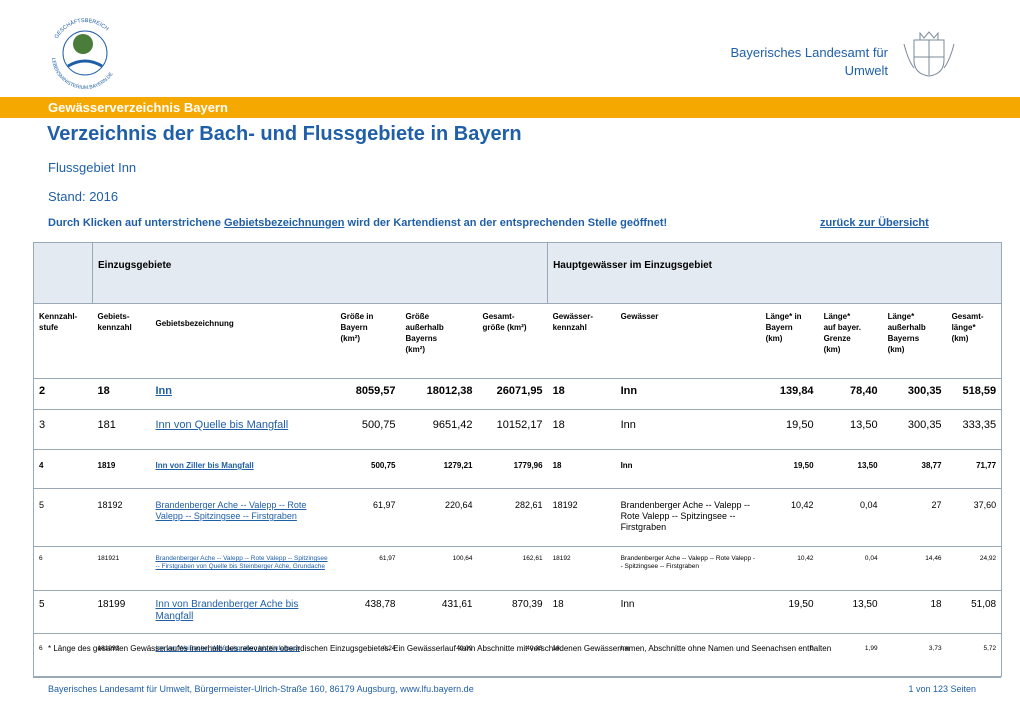  What do you see at coordinates (284, 223) in the screenshot?
I see `info-link: Gebietsbezeichnungen` at bounding box center [284, 223].